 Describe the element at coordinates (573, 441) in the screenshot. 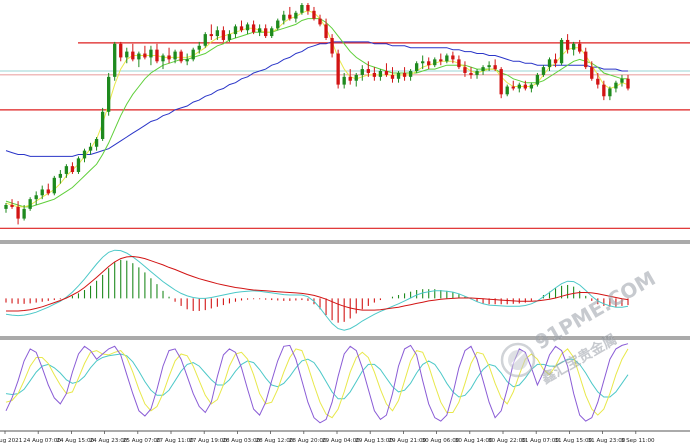

I see `x-tick-label-17: 31 Aug 15:00` at that location.